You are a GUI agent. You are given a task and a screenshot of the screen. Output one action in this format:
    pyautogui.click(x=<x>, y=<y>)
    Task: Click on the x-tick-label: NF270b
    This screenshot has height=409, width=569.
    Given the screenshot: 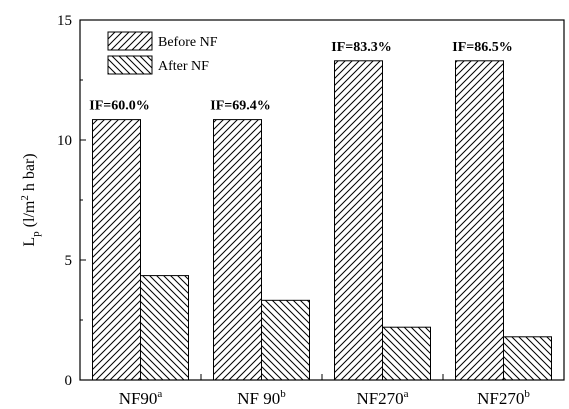 What is the action you would take?
    pyautogui.click(x=503, y=398)
    